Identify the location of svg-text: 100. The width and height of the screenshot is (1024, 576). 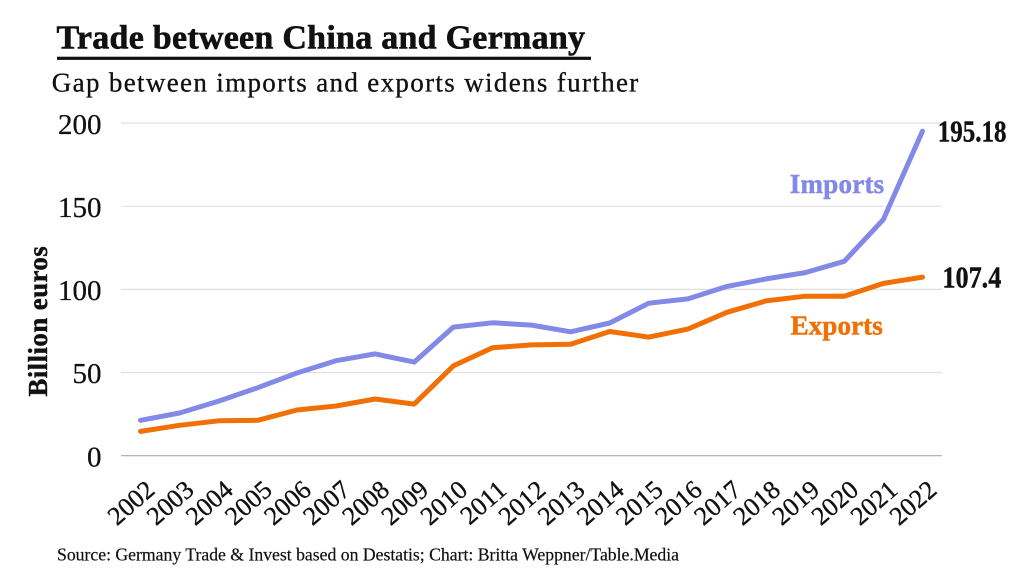
(80, 291).